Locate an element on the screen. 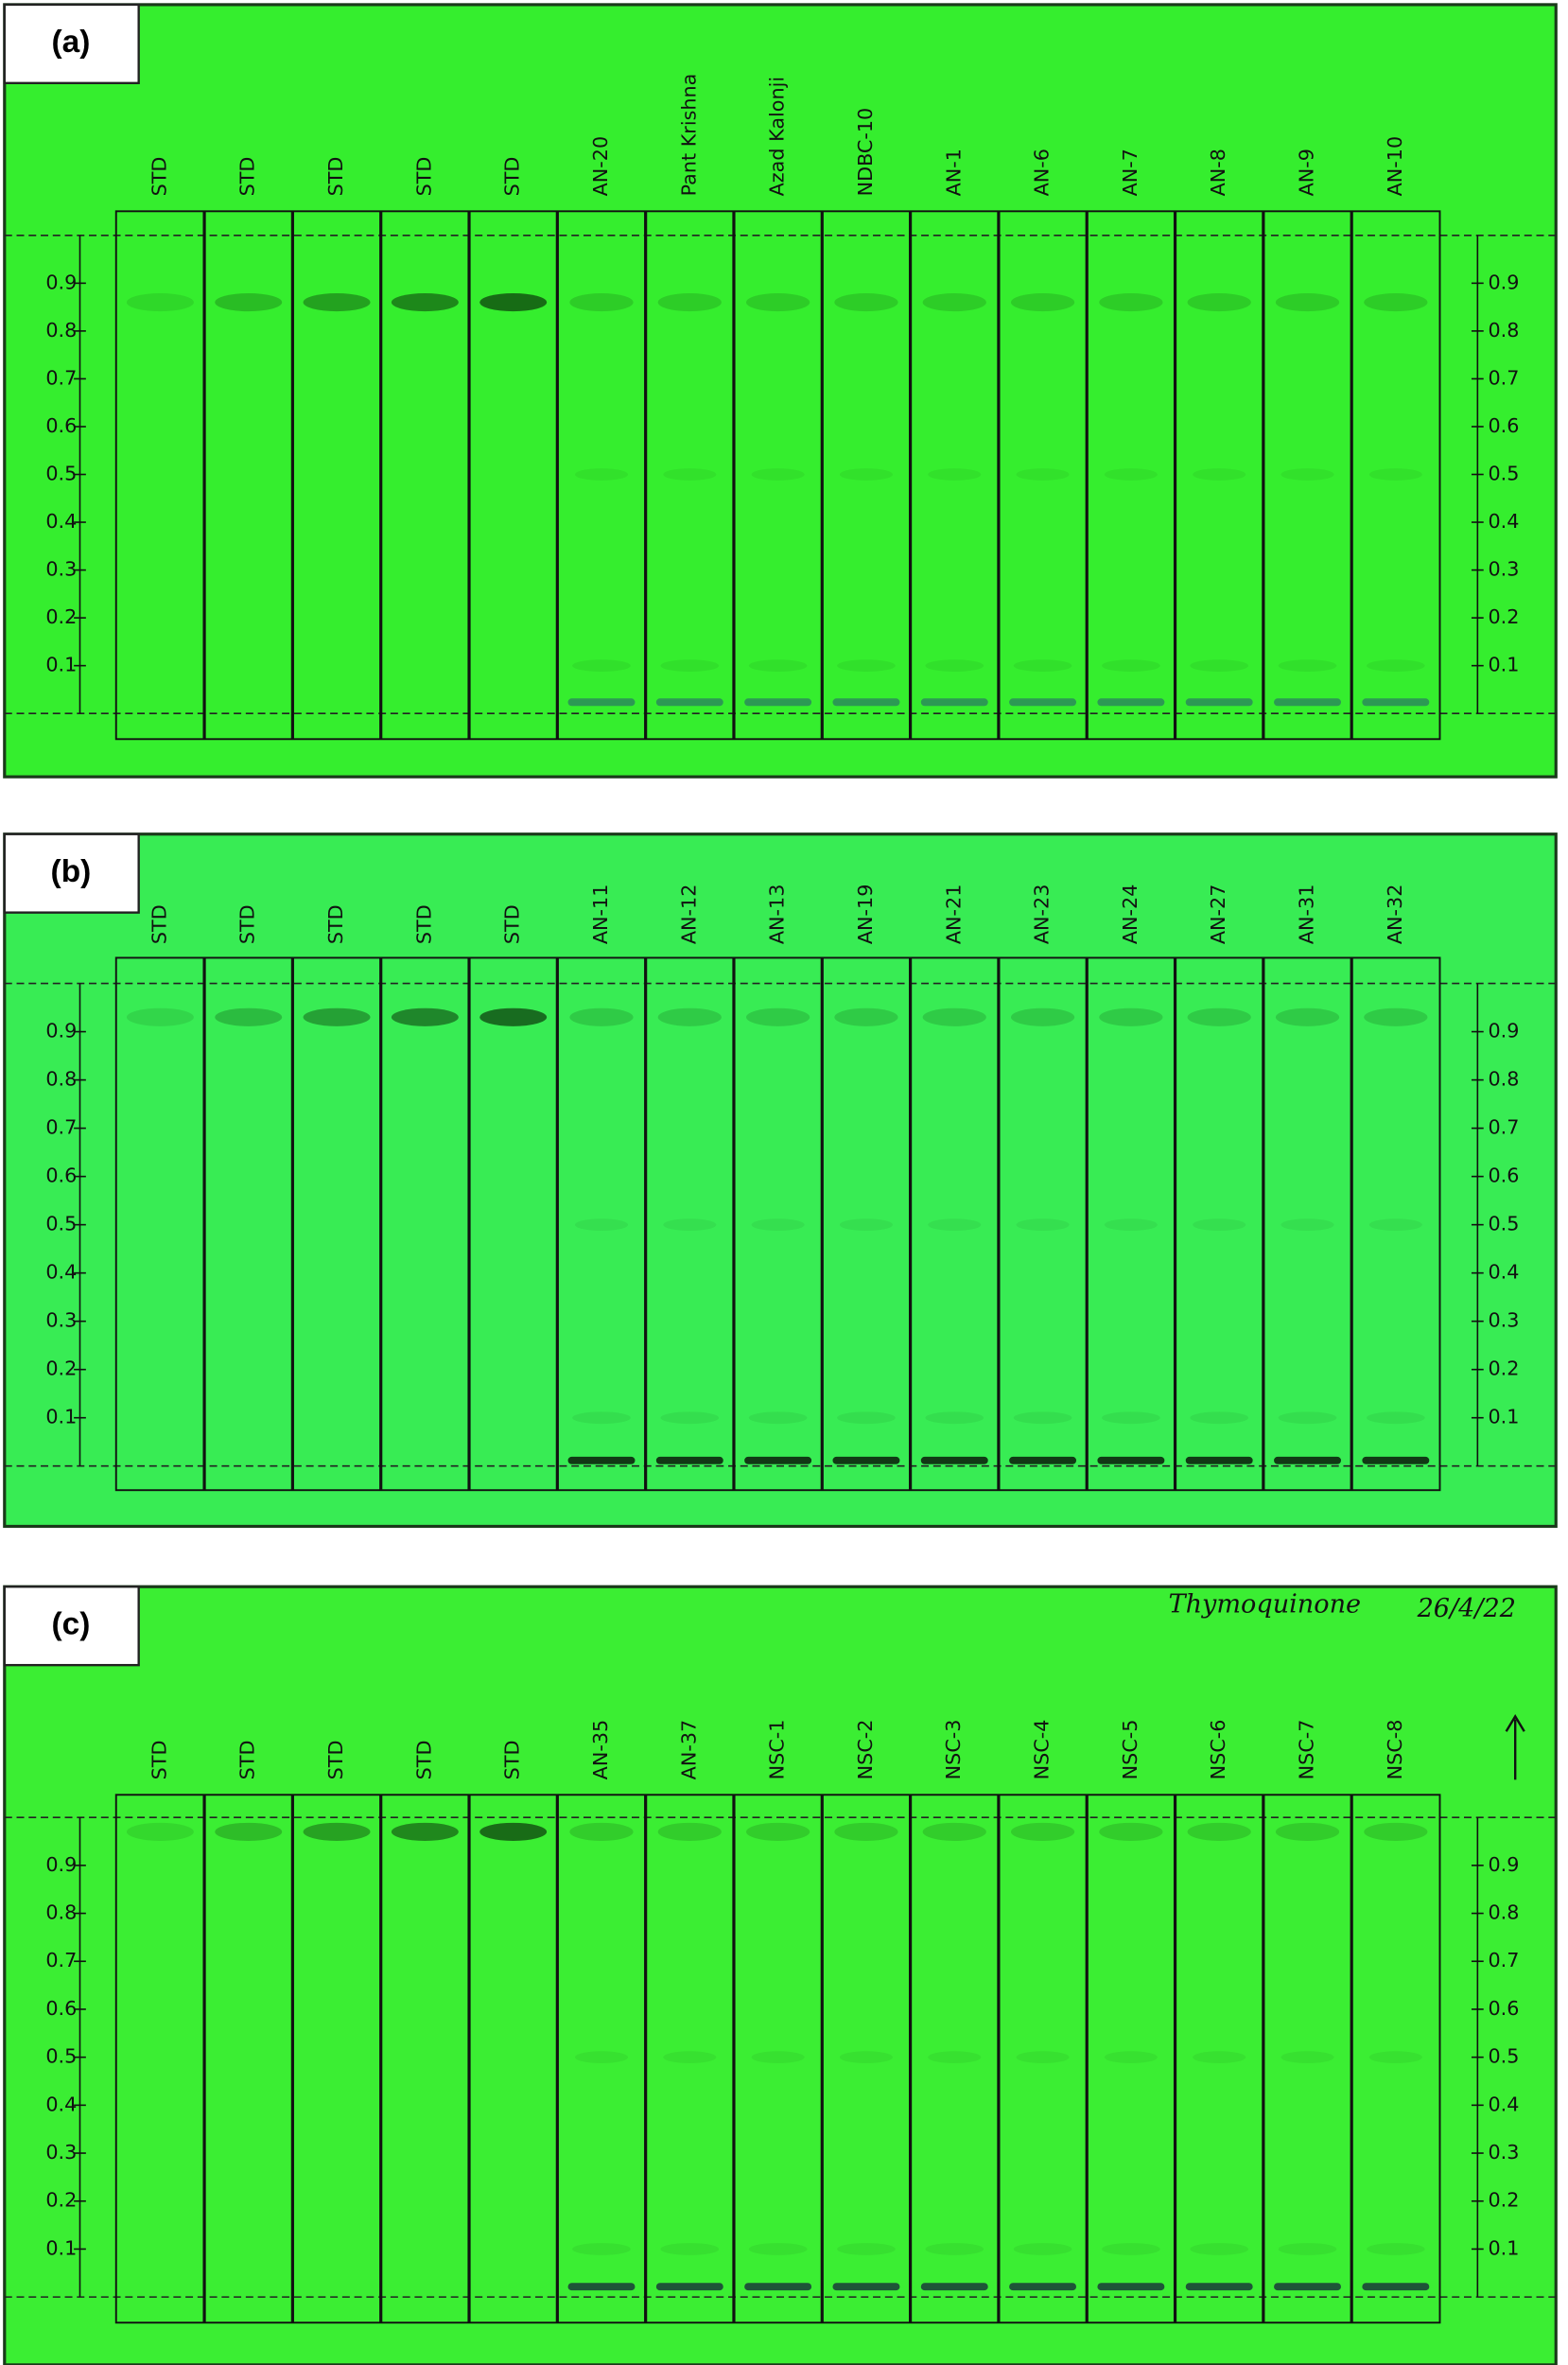 The height and width of the screenshot is (2365, 1568). lane-label: Pant Krishna is located at coordinates (689, 135).